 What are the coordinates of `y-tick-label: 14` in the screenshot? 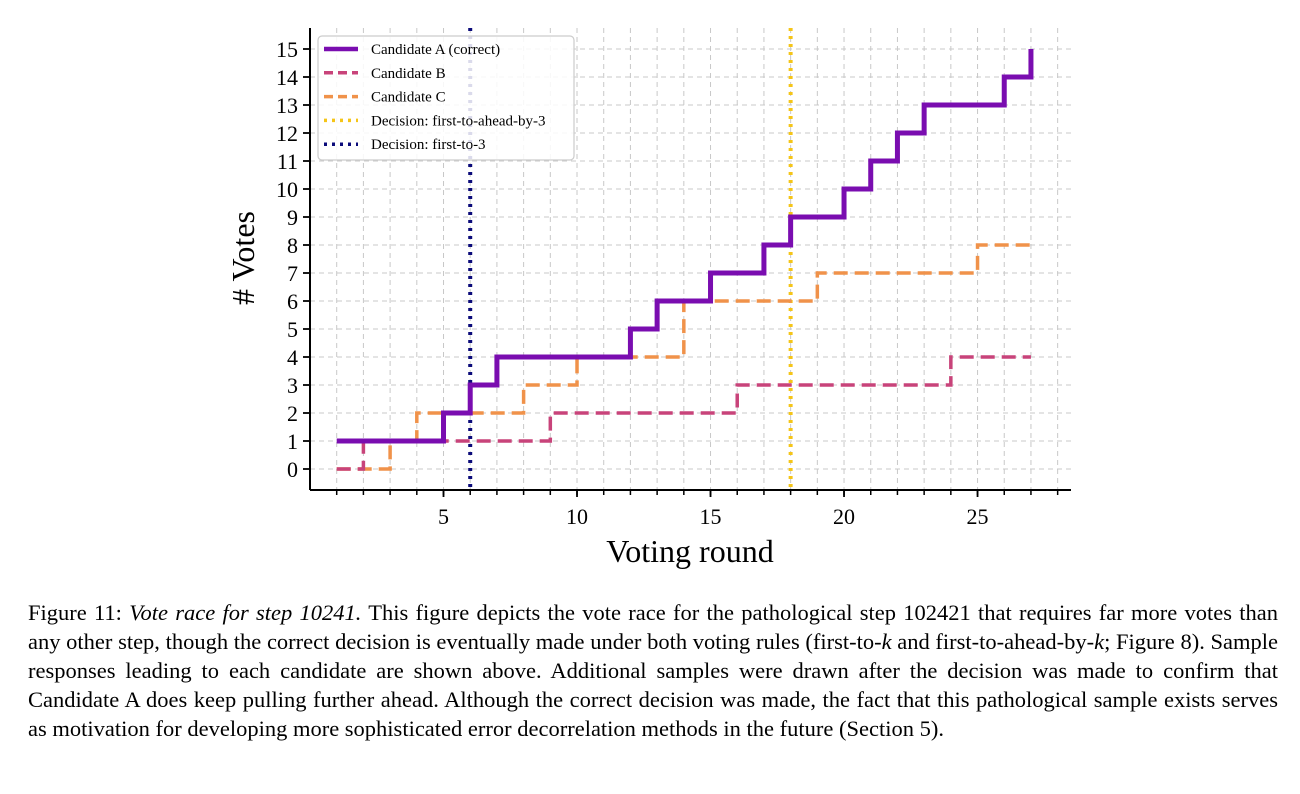 It's located at (287, 77).